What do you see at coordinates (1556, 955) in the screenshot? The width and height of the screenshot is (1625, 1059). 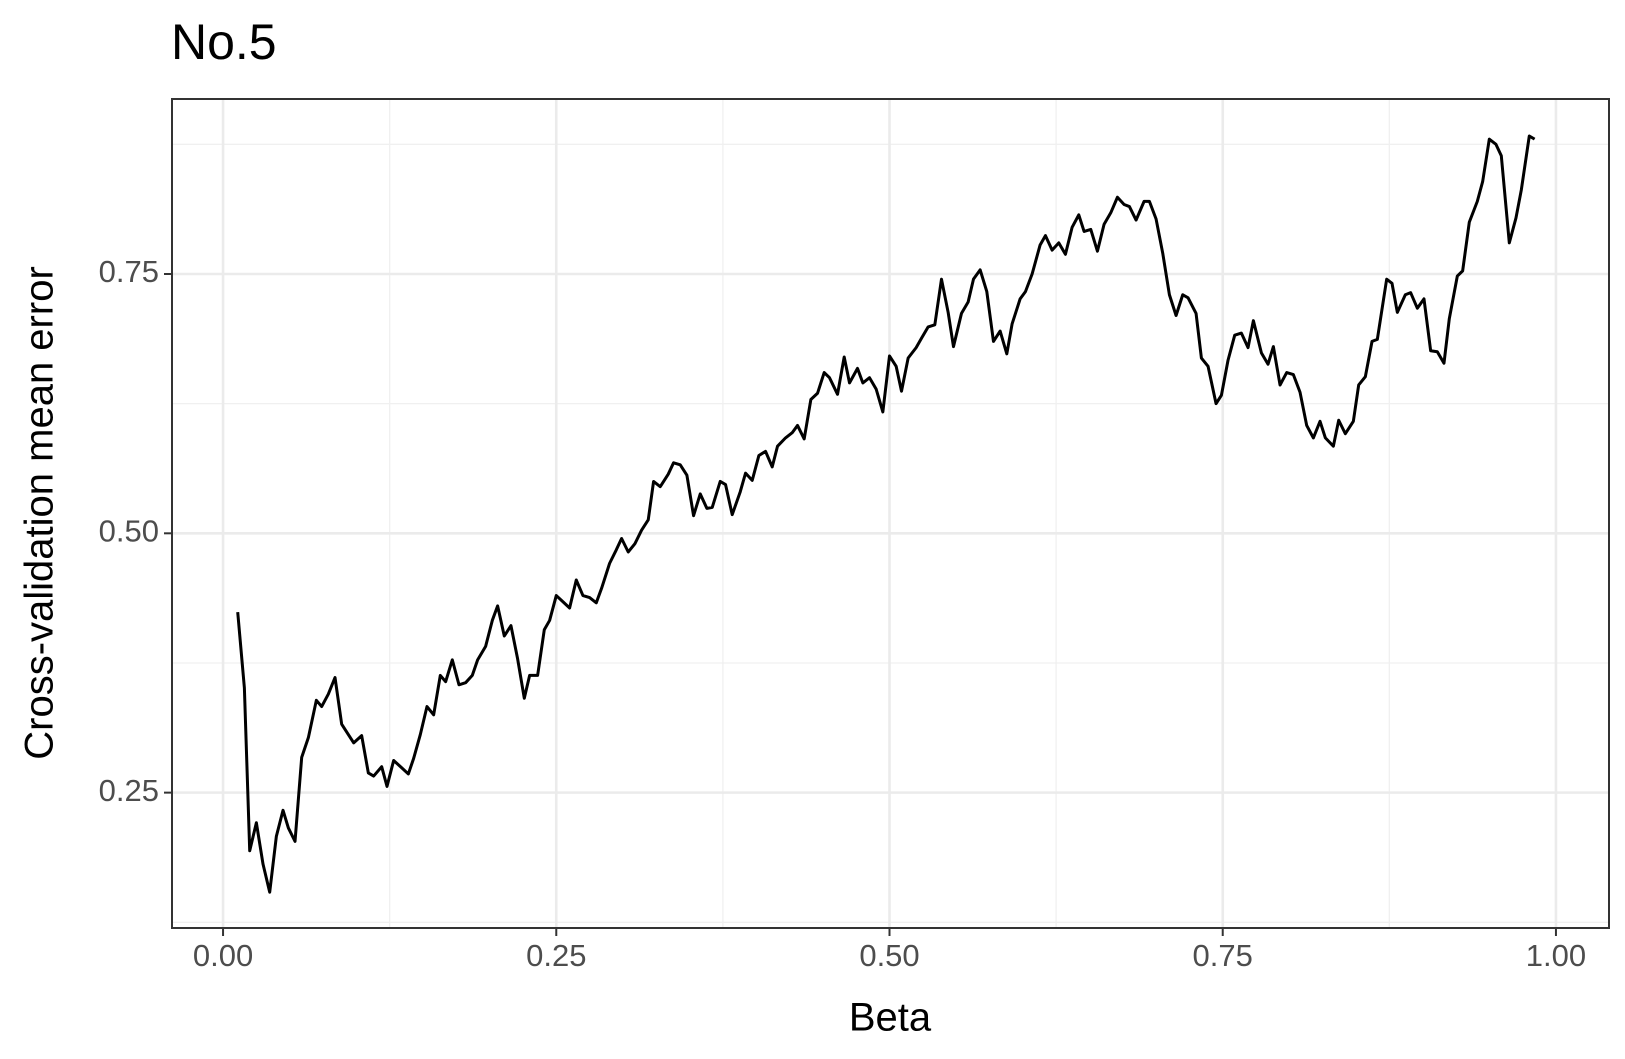 I see `x-tick-label: 1.00` at bounding box center [1556, 955].